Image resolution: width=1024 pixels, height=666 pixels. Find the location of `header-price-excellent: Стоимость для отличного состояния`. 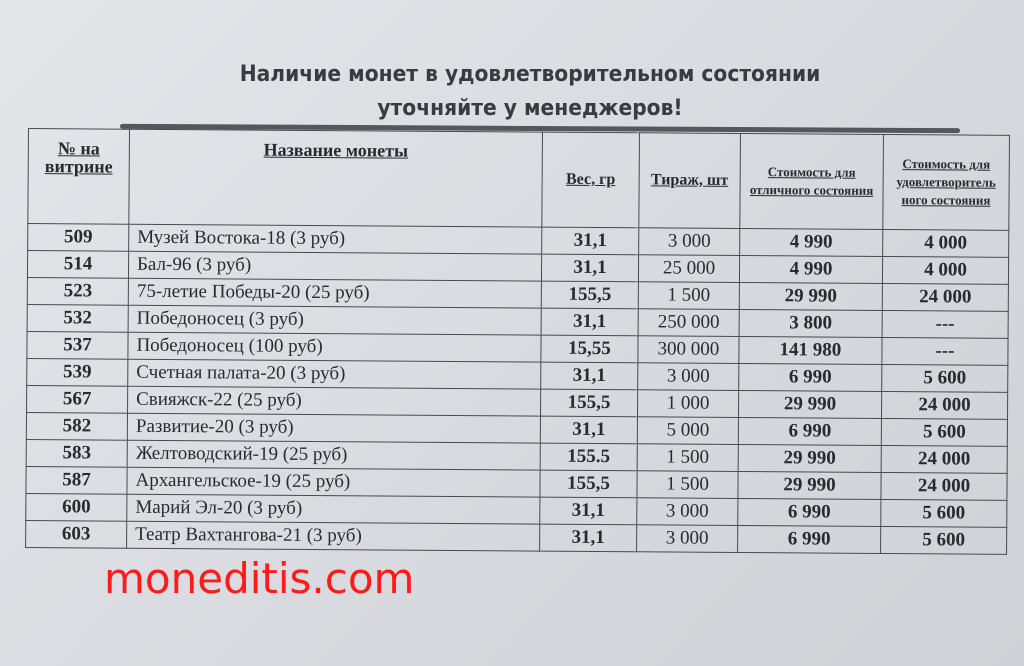

header-price-excellent: Стоимость для отличного состояния is located at coordinates (811, 181).